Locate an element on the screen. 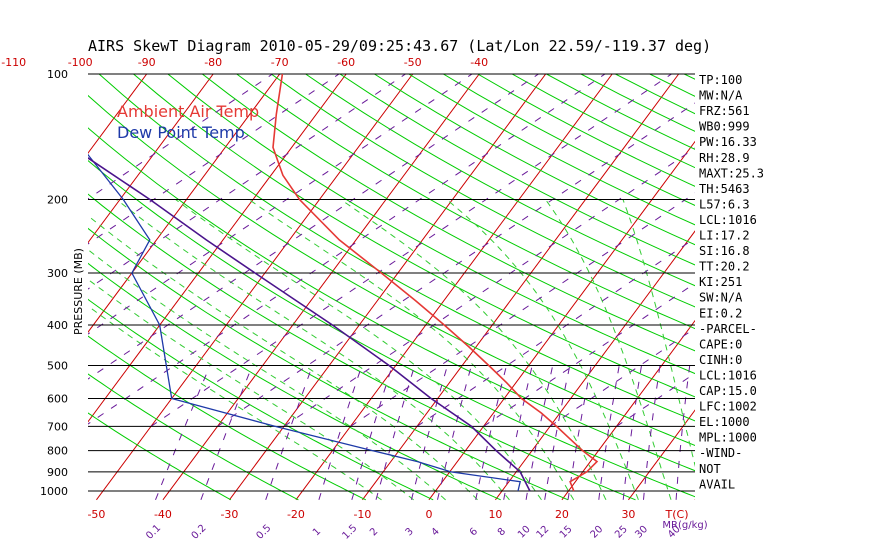 The width and height of the screenshot is (870, 560). stability-index-line: NOT is located at coordinates (710, 469).